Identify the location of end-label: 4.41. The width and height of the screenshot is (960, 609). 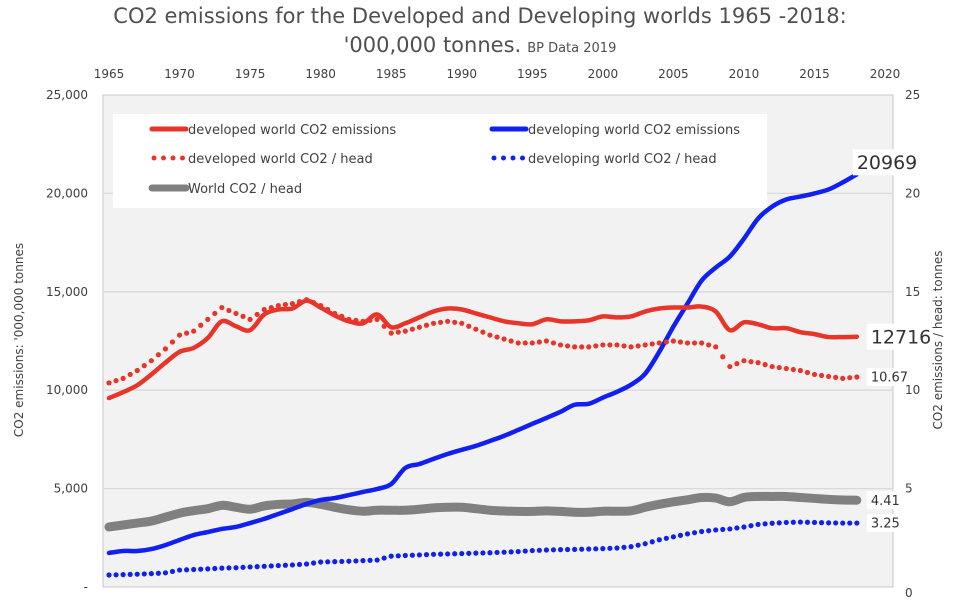
(885, 501).